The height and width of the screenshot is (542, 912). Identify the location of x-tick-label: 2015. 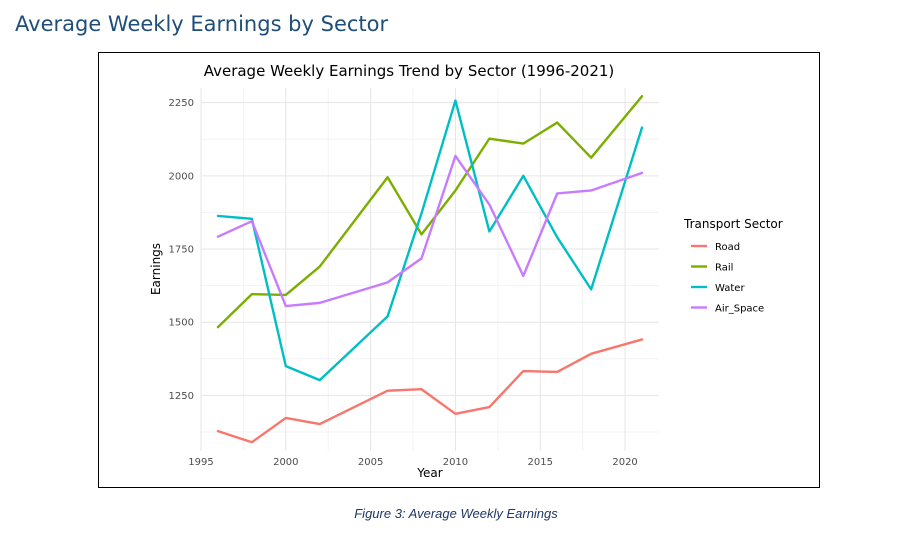
(540, 462).